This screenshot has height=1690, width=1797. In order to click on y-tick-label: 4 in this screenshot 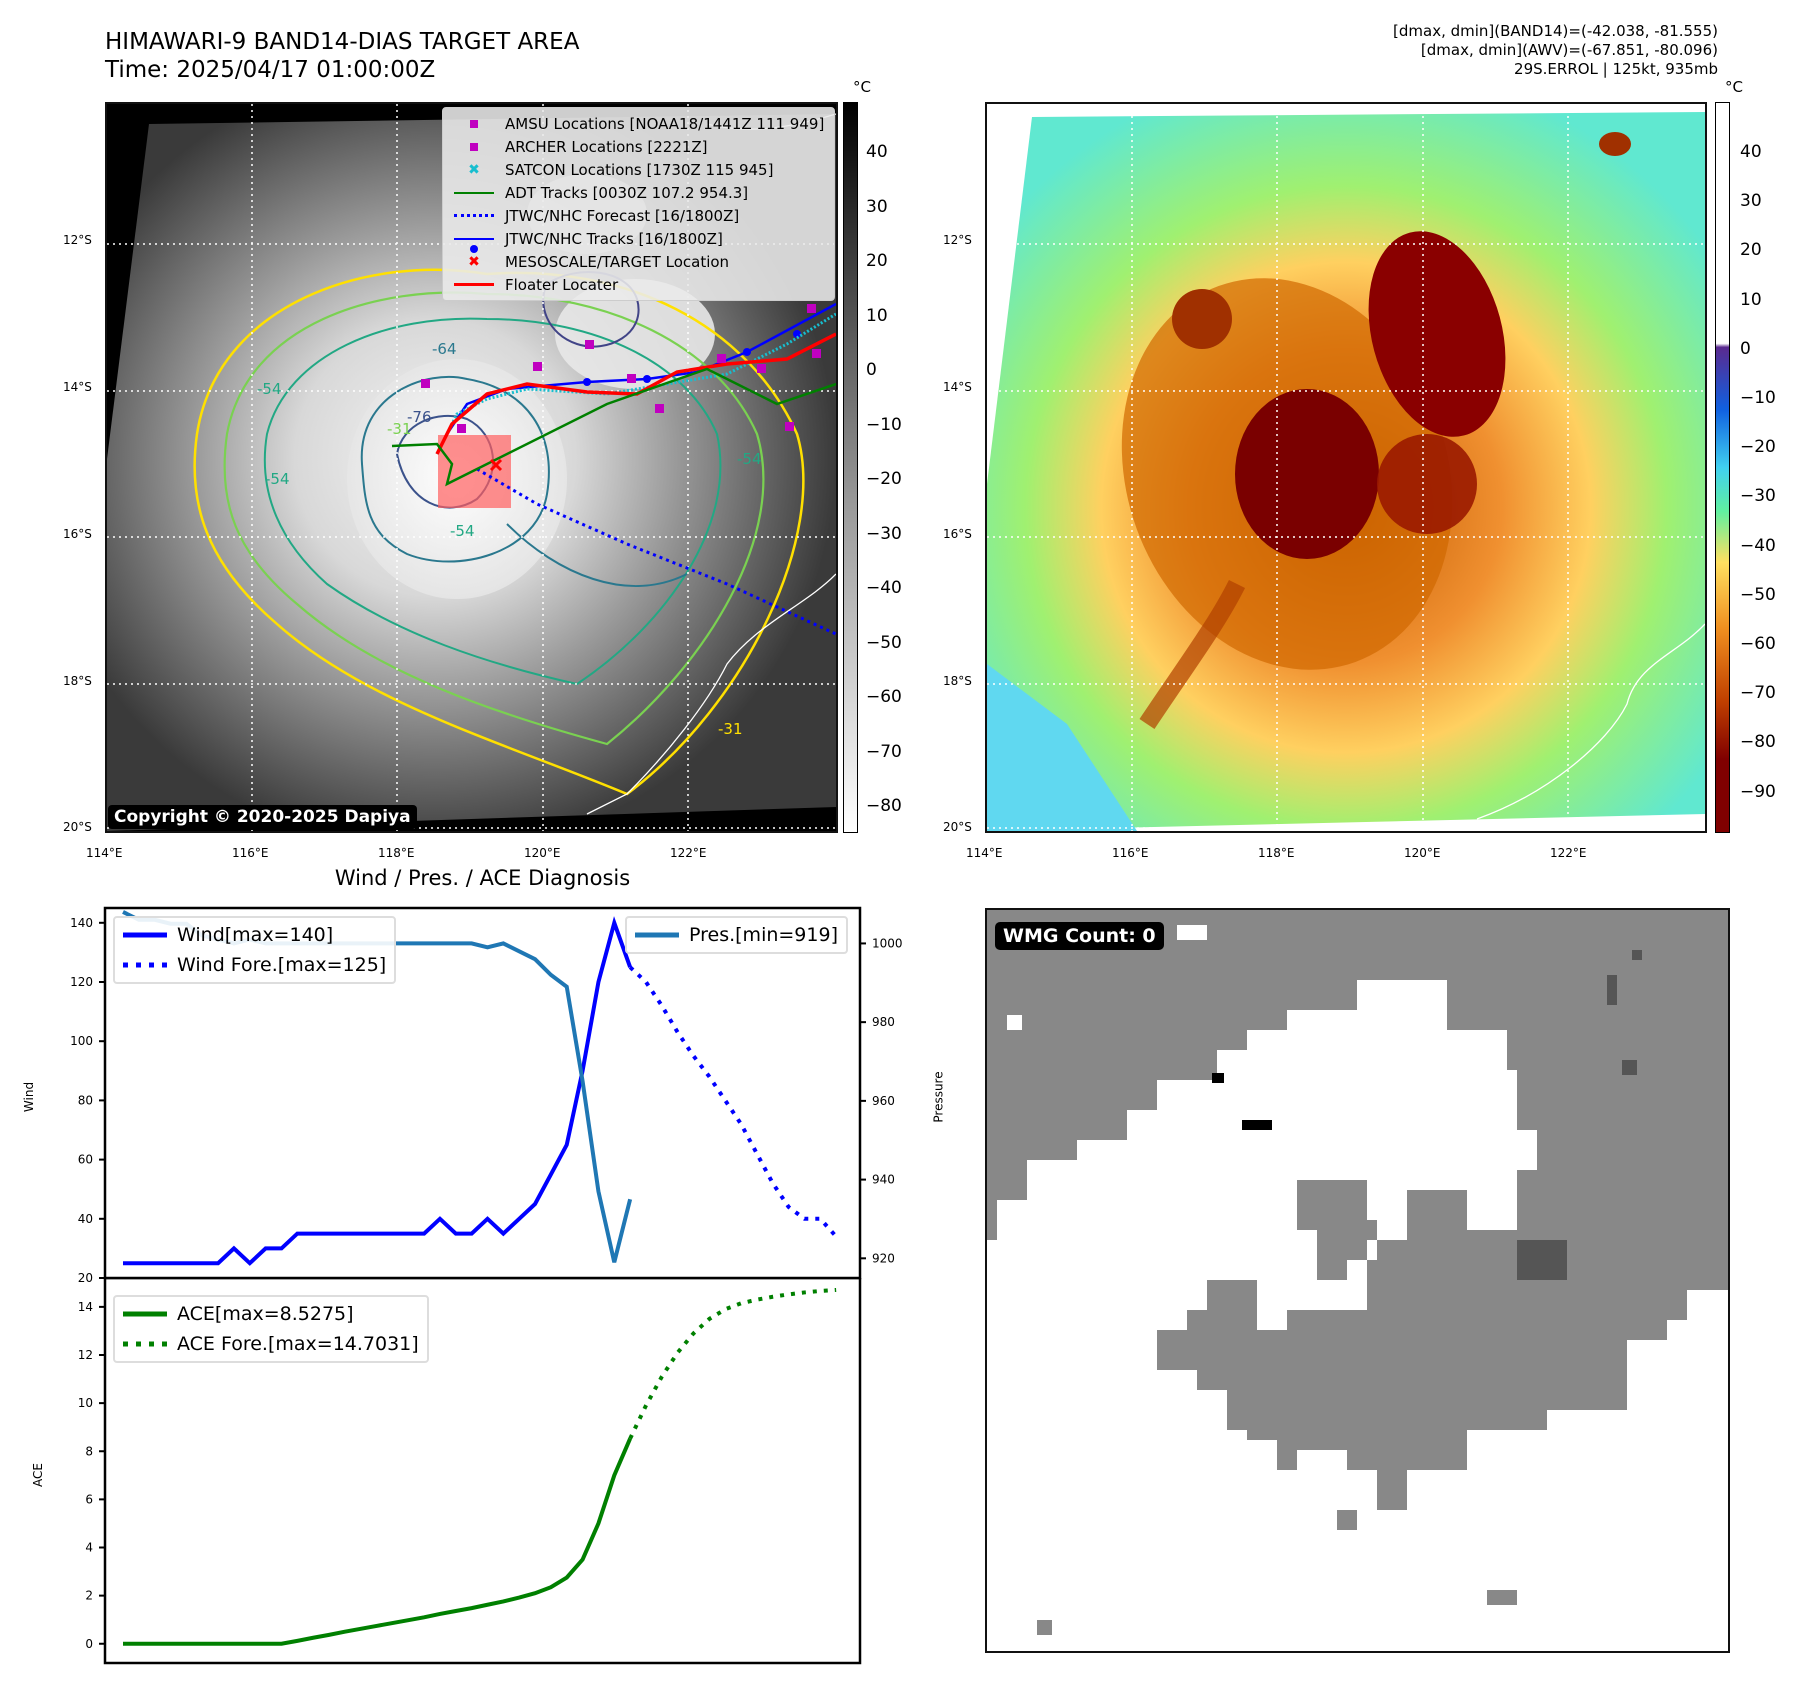, I will do `click(89, 1548)`.